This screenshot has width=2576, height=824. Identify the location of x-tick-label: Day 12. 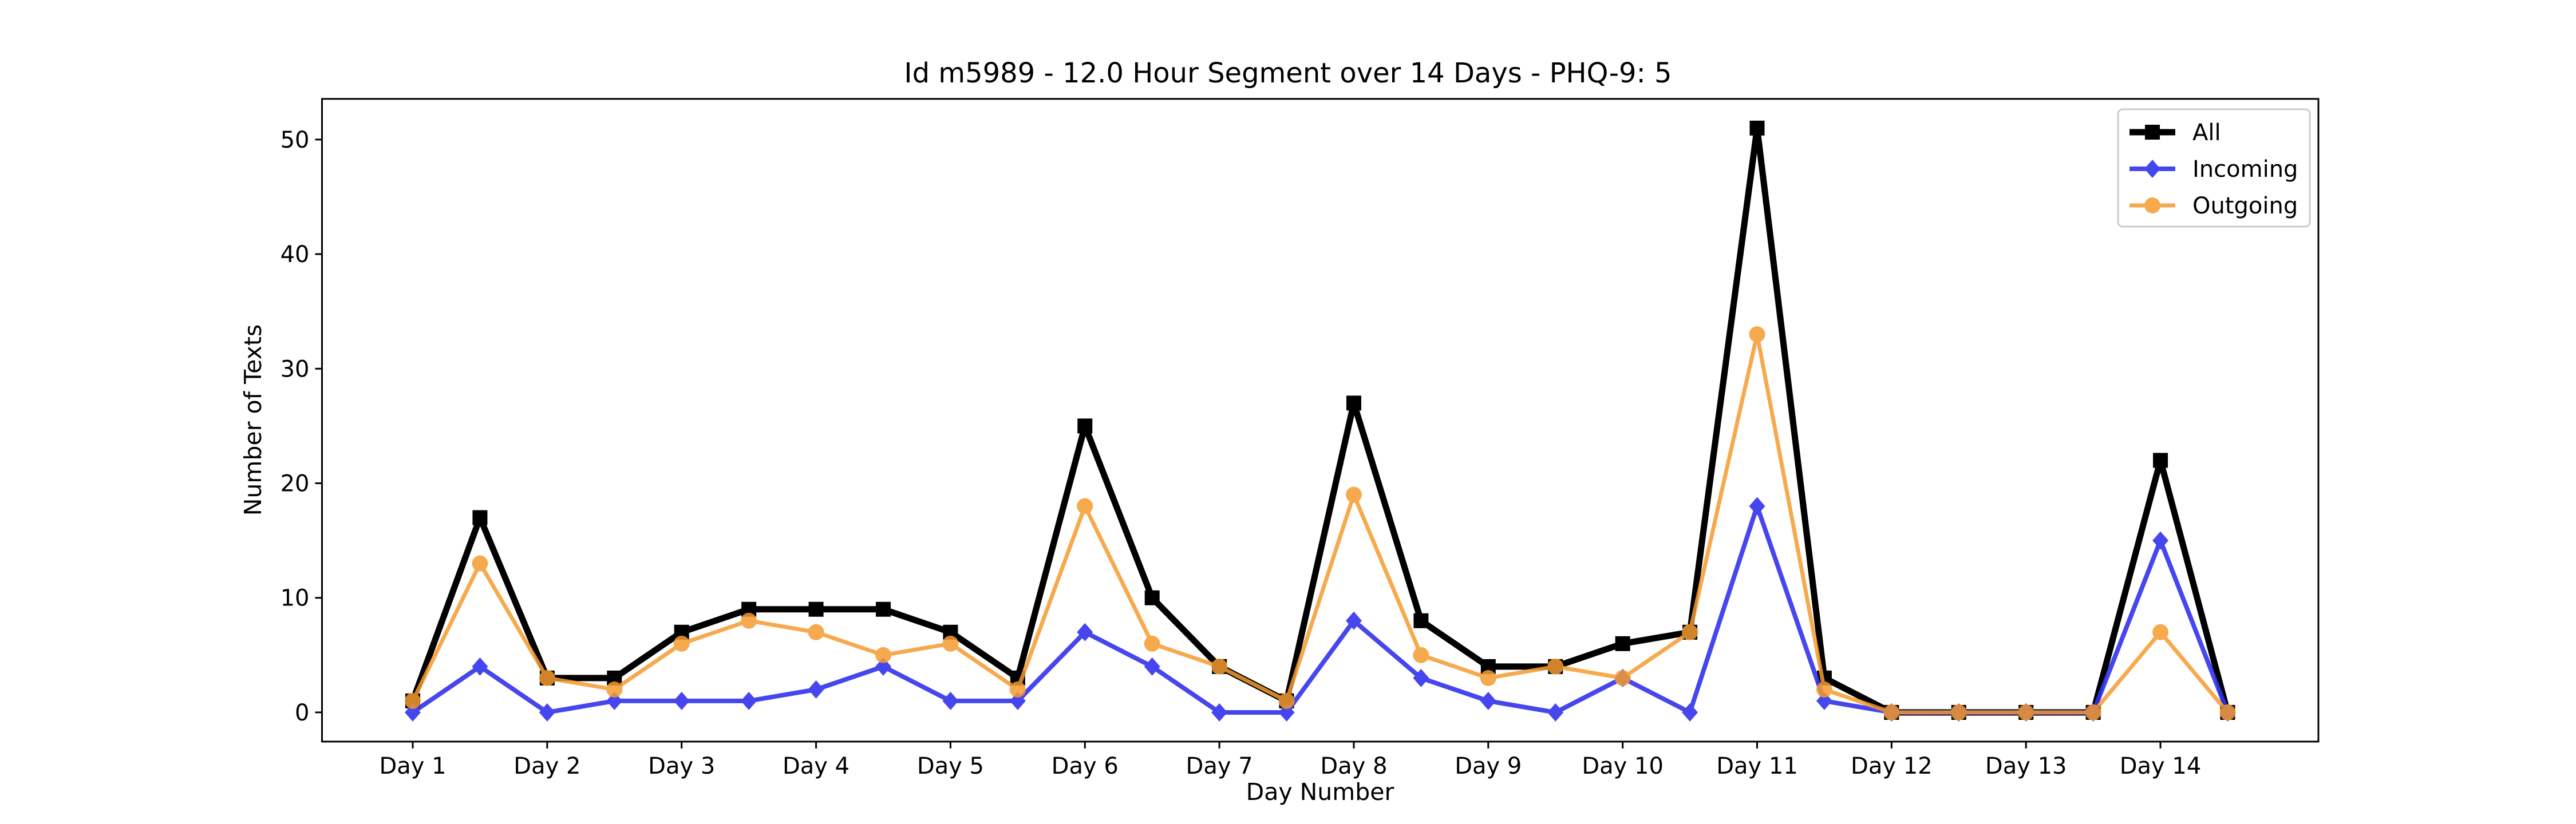
(1892, 766).